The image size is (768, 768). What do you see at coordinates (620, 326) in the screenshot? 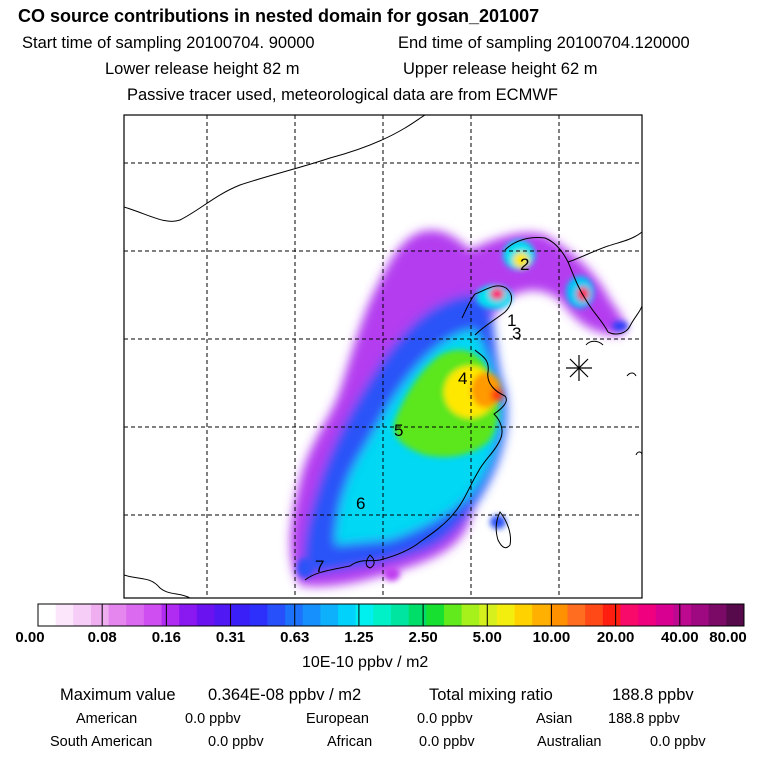
I see `hotspot-korea-blue` at bounding box center [620, 326].